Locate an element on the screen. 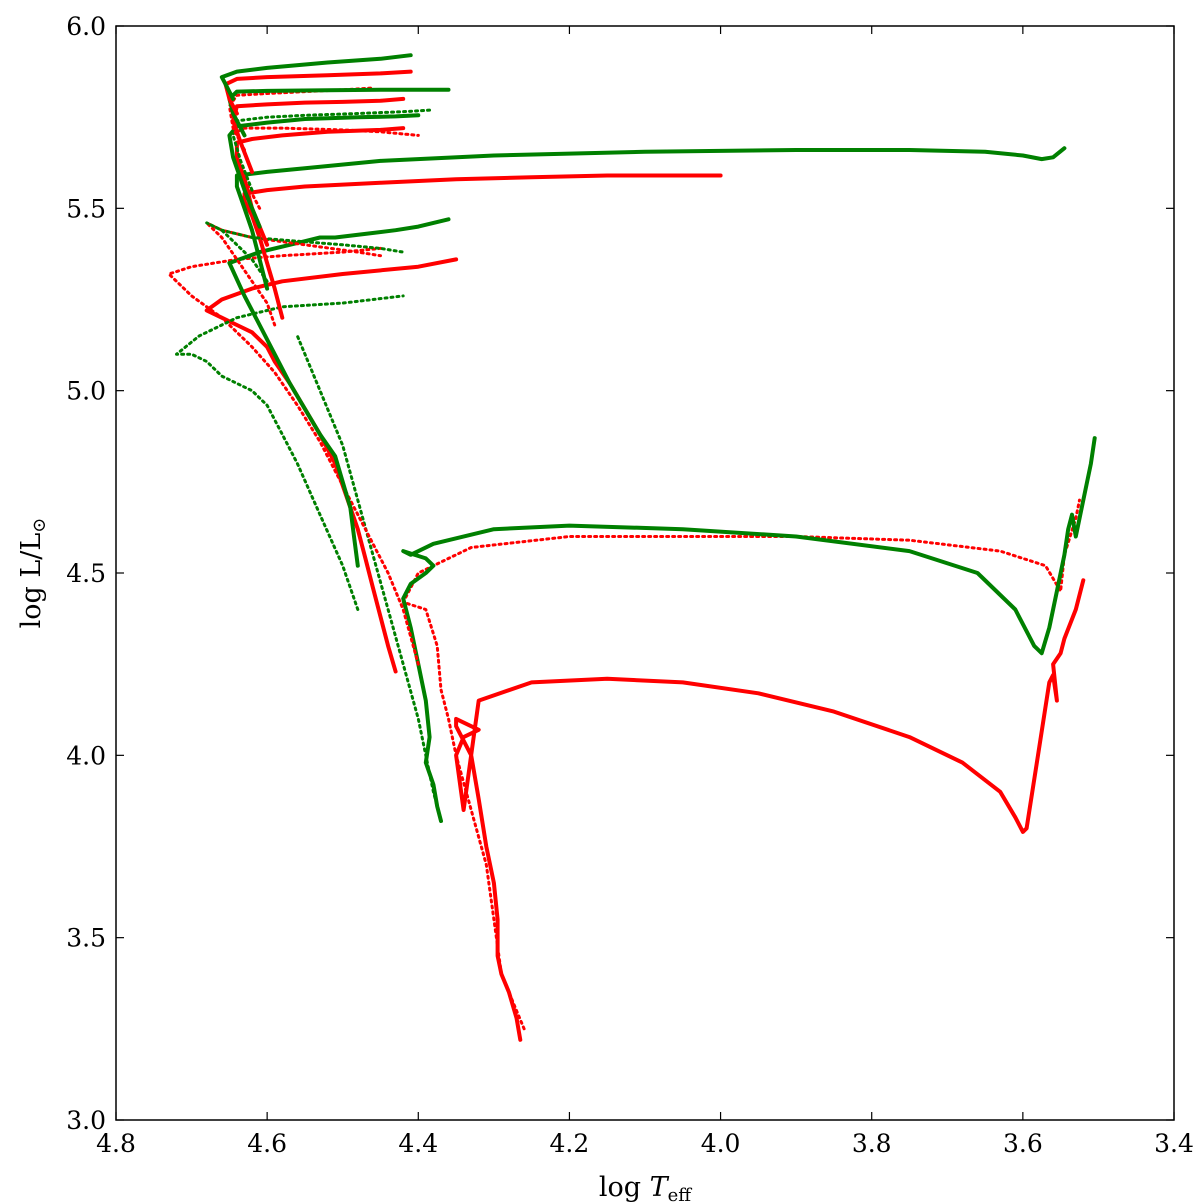 The width and height of the screenshot is (1200, 1204). y-tick-label: 3.0 is located at coordinates (86, 1120).